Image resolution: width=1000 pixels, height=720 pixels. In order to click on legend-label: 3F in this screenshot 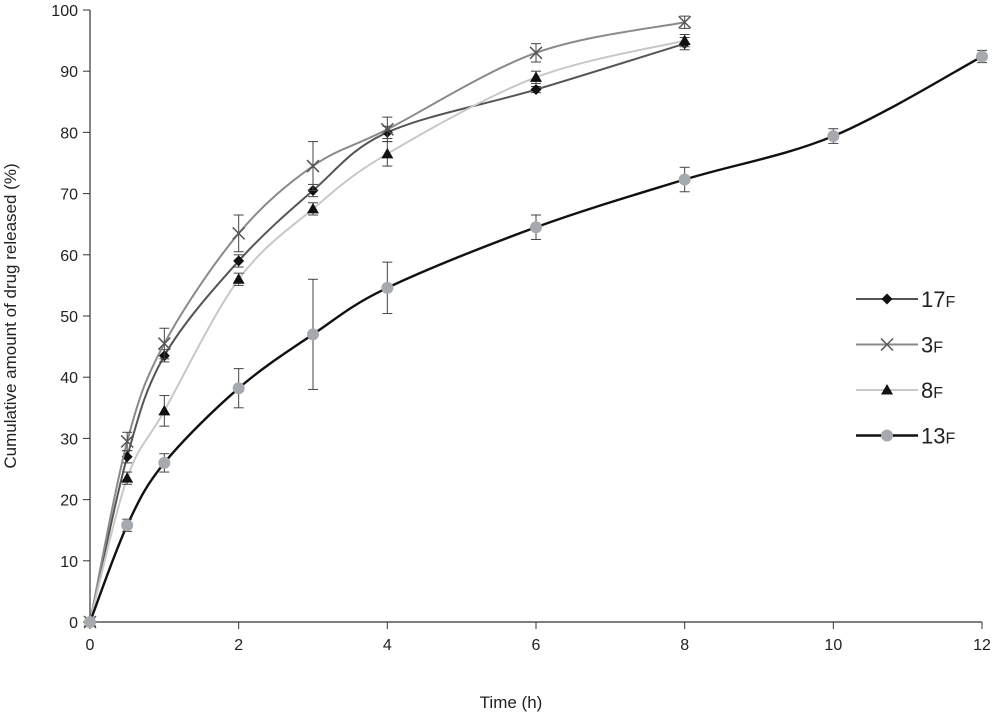, I will do `click(932, 345)`.